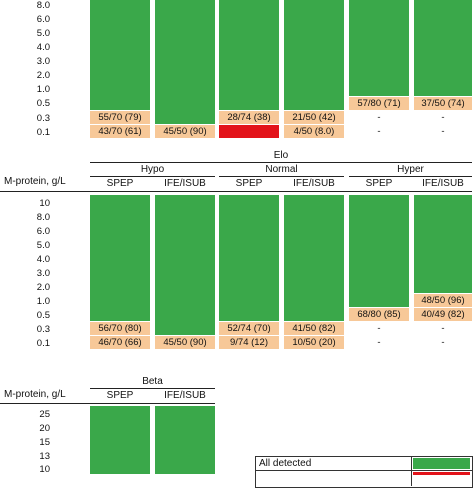 This screenshot has height=488, width=474. What do you see at coordinates (410, 169) in the screenshot?
I see `group-label: Hyper` at bounding box center [410, 169].